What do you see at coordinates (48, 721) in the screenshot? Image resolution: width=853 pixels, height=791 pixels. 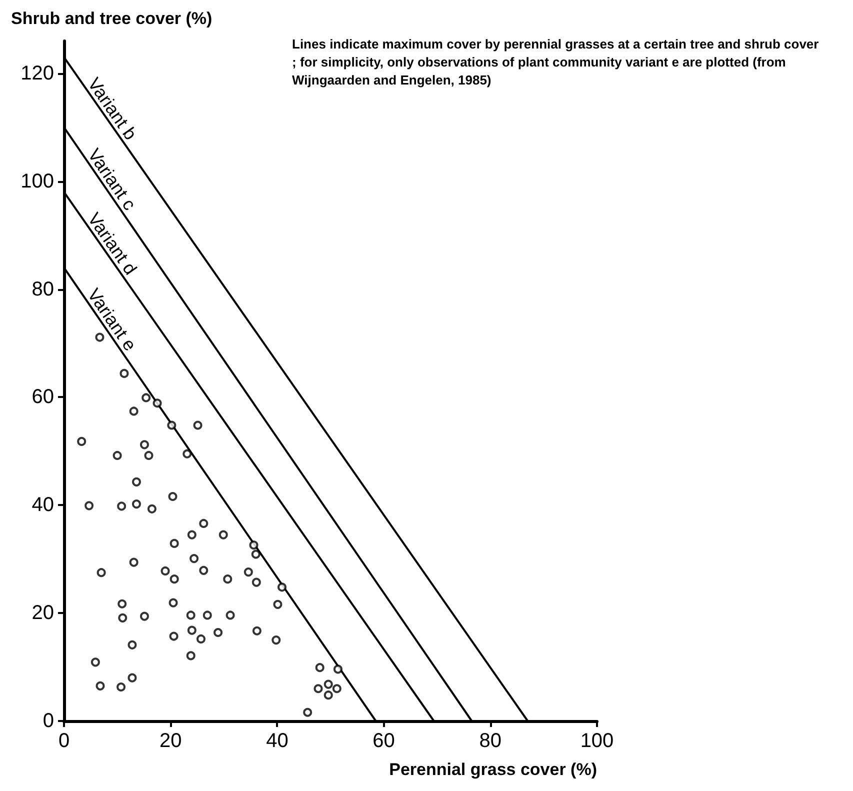 I see `y-tick-label: 0` at bounding box center [48, 721].